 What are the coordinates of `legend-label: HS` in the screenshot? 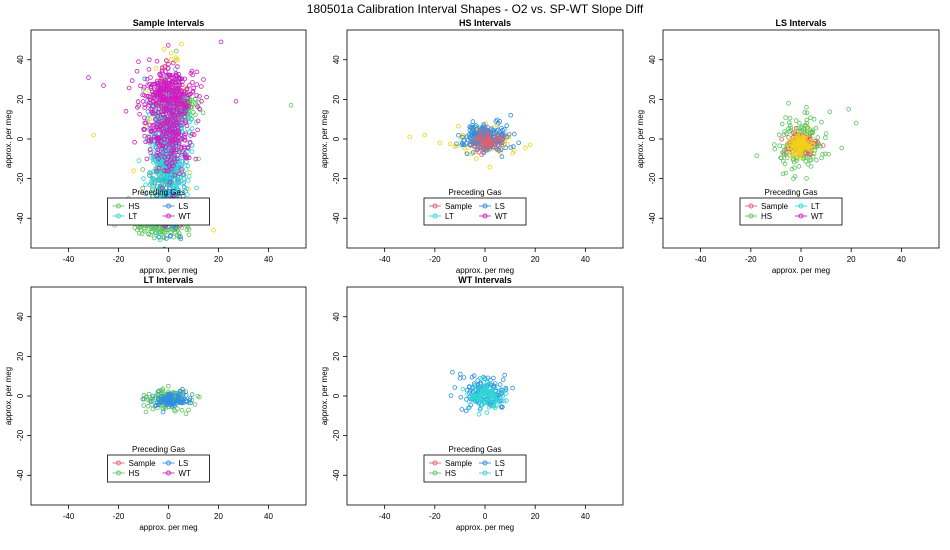 It's located at (450, 473).